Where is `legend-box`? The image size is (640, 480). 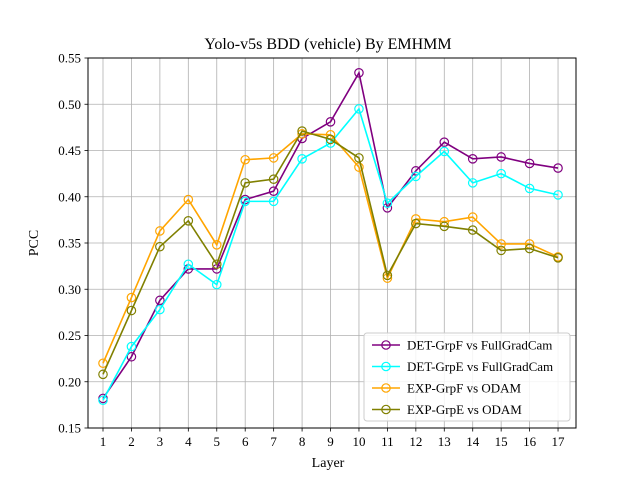
legend-box is located at coordinates (467, 377).